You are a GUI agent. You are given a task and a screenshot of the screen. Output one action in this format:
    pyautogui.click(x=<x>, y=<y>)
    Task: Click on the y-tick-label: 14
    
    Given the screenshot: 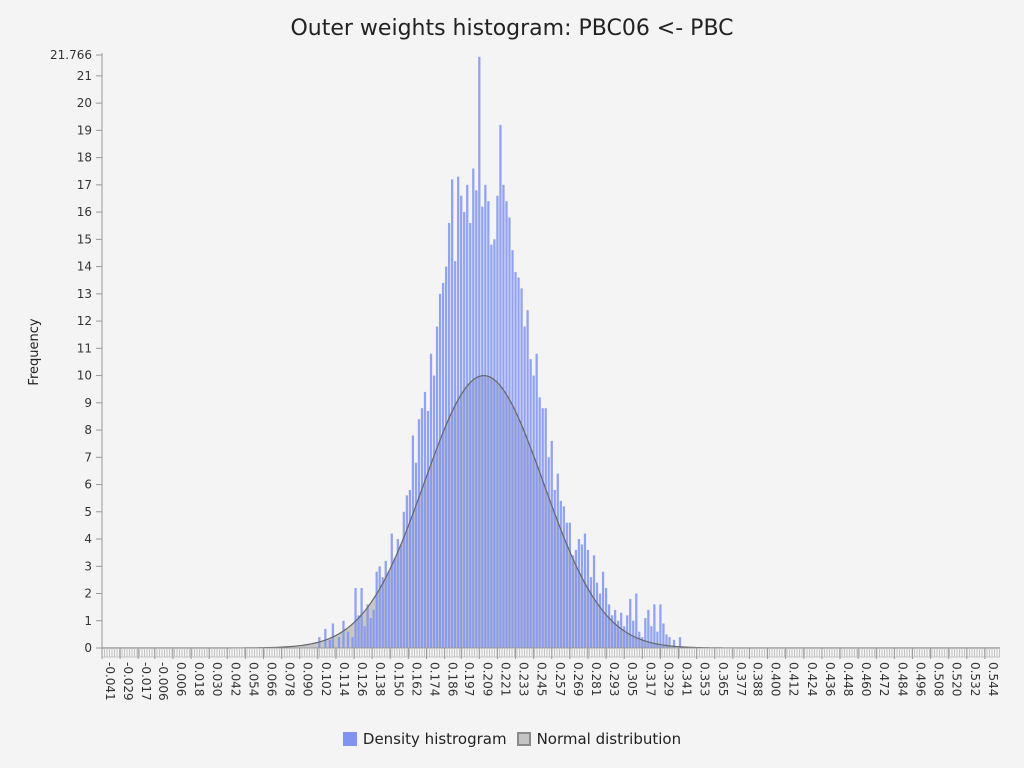 What is the action you would take?
    pyautogui.click(x=84, y=267)
    